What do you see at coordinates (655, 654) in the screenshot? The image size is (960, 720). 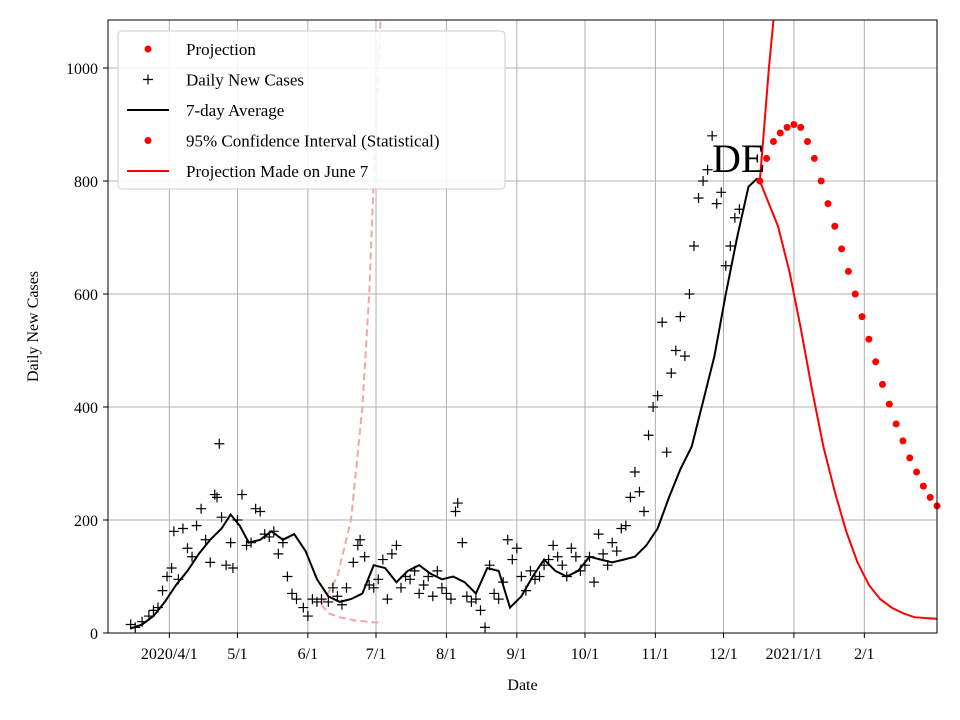 I see `x-tick-label: 11/1` at bounding box center [655, 654].